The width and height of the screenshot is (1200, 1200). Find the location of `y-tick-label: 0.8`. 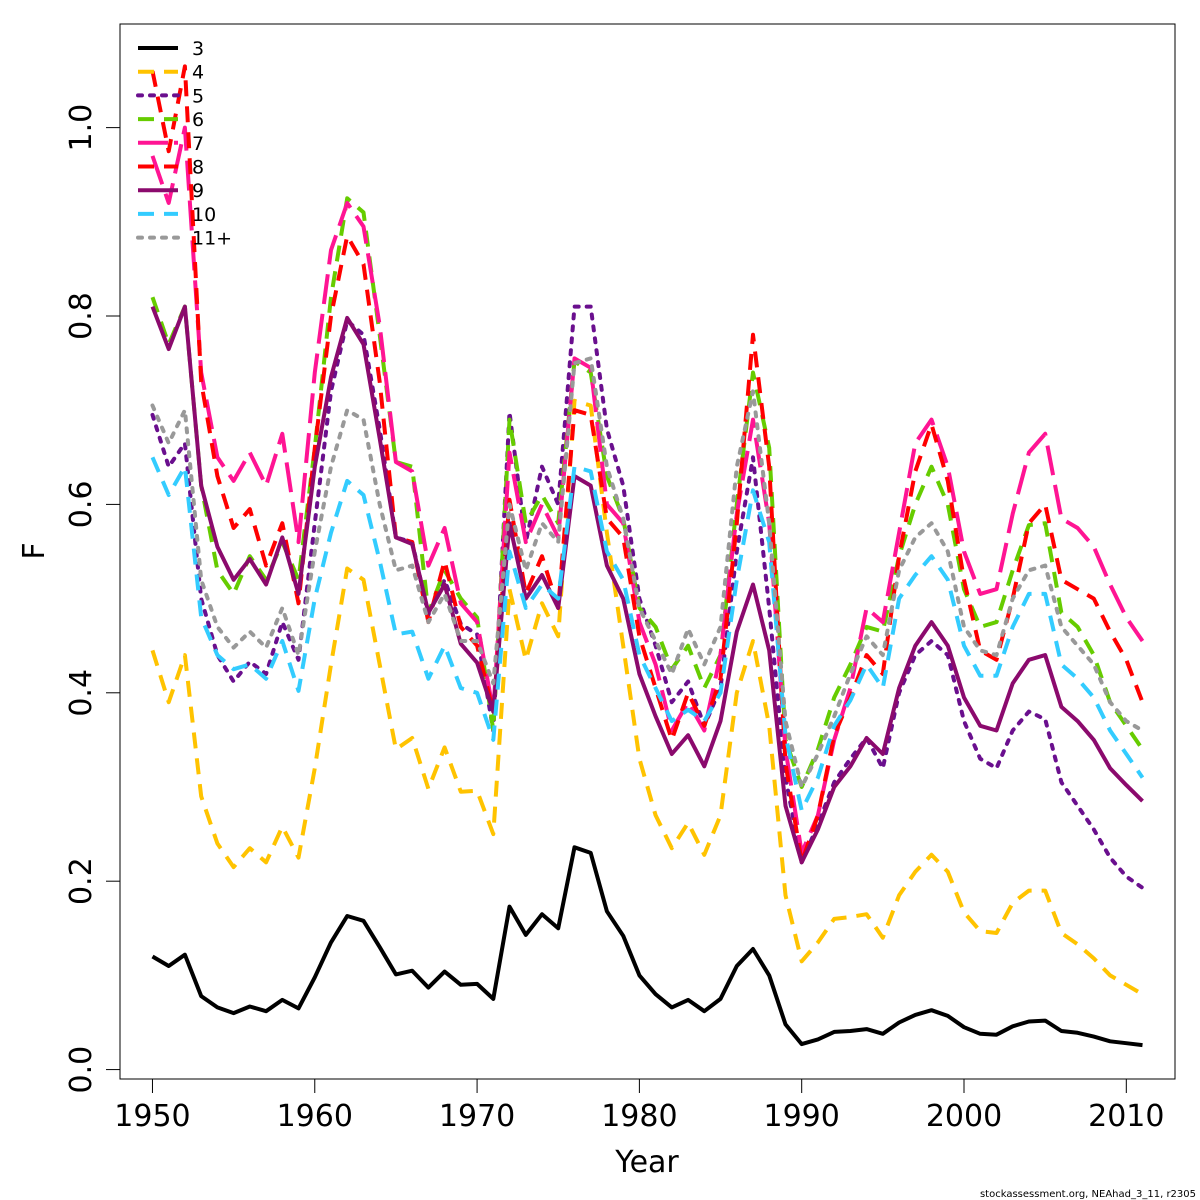

y-tick-label: 0.8 is located at coordinates (81, 316).